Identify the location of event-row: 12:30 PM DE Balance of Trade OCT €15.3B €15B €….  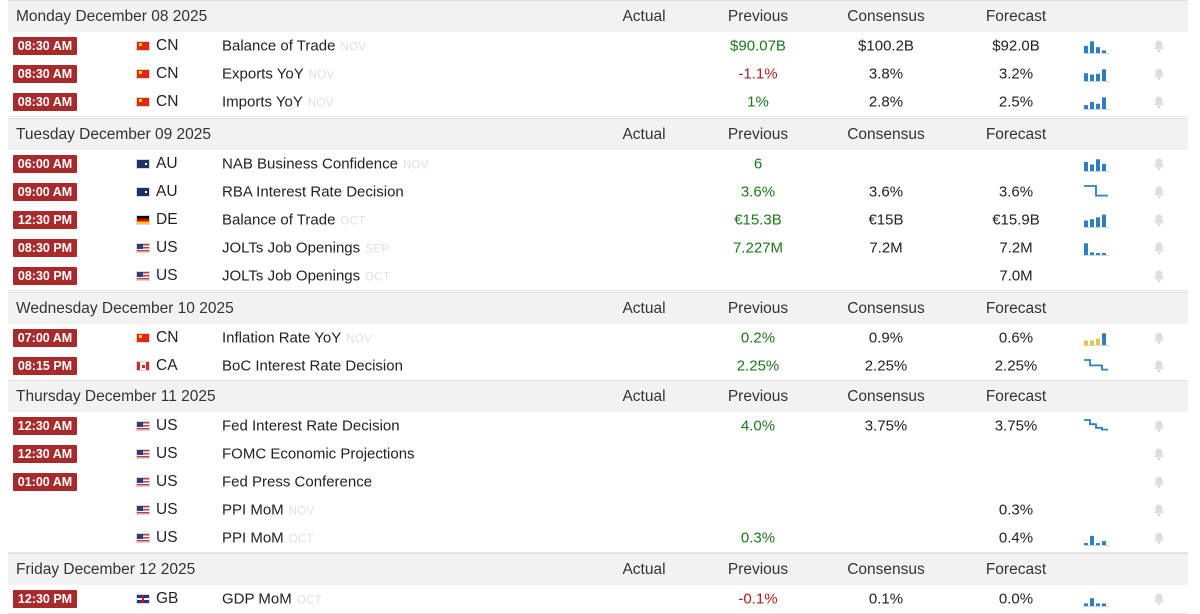
(598, 220).